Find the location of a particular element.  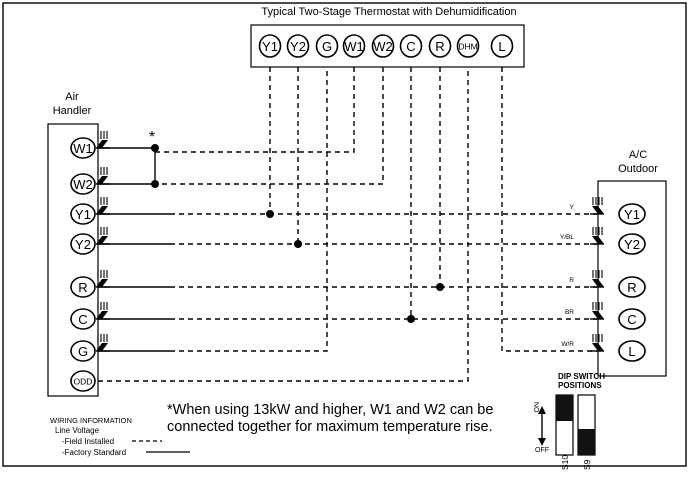

thermostat-terminal-y2-label: Y2 is located at coordinates (298, 46).